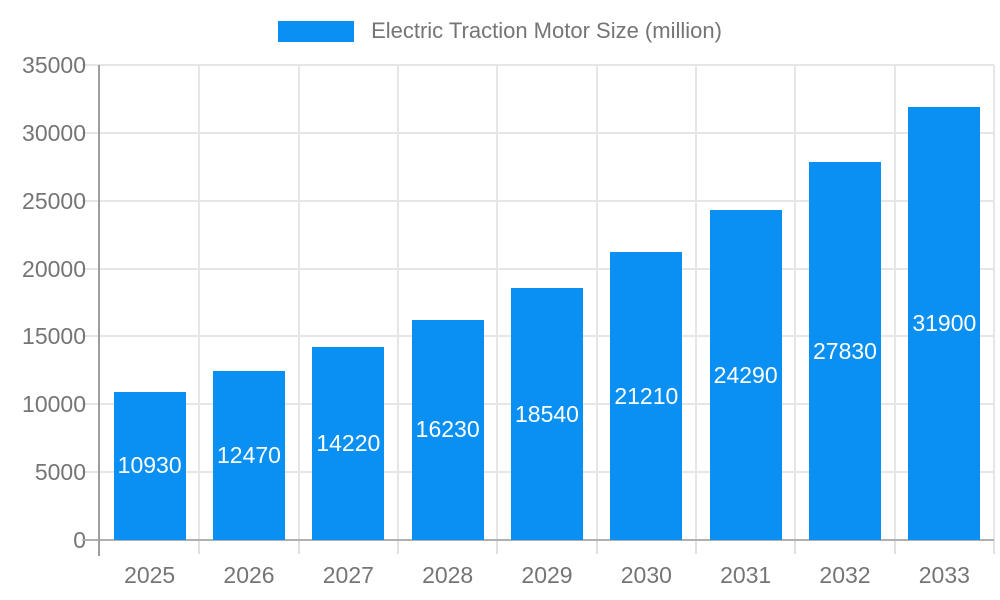 The image size is (1000, 600). What do you see at coordinates (316, 31) in the screenshot?
I see `legend-swatch` at bounding box center [316, 31].